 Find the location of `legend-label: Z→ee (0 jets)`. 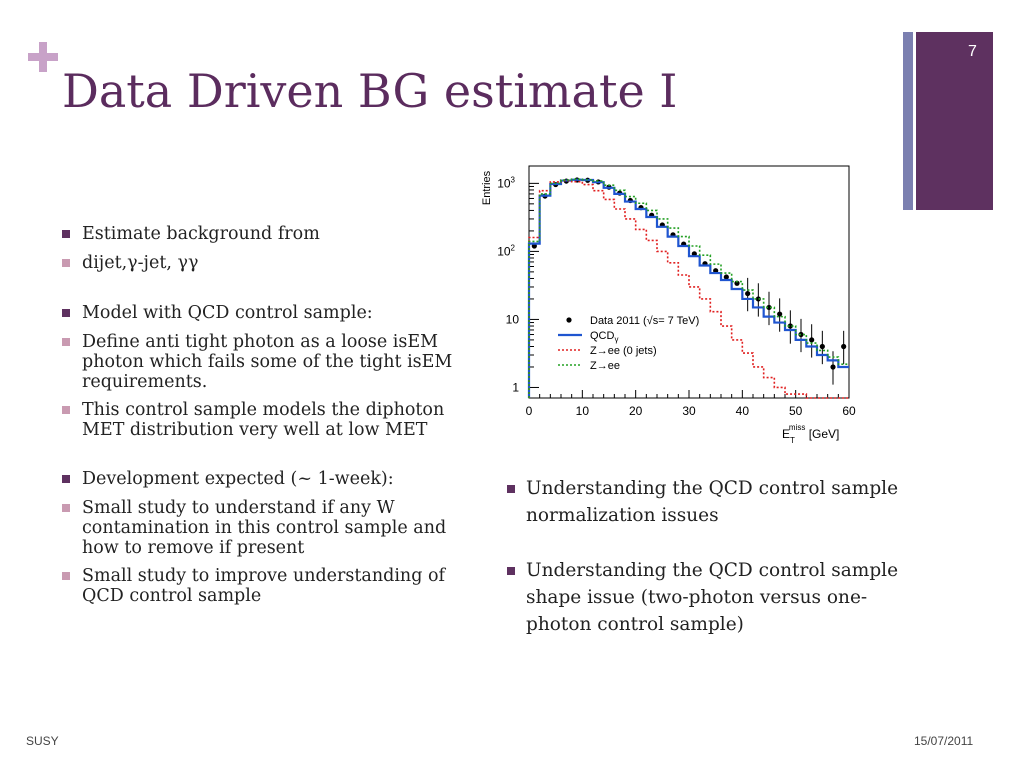

legend-label: Z→ee (0 jets) is located at coordinates (623, 351).